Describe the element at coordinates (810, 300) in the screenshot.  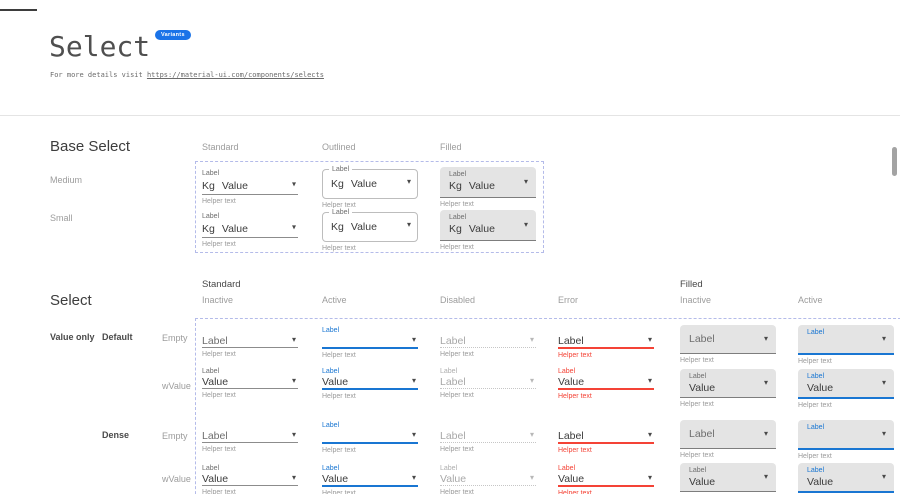
I see `column-header-filled-active: Active` at that location.